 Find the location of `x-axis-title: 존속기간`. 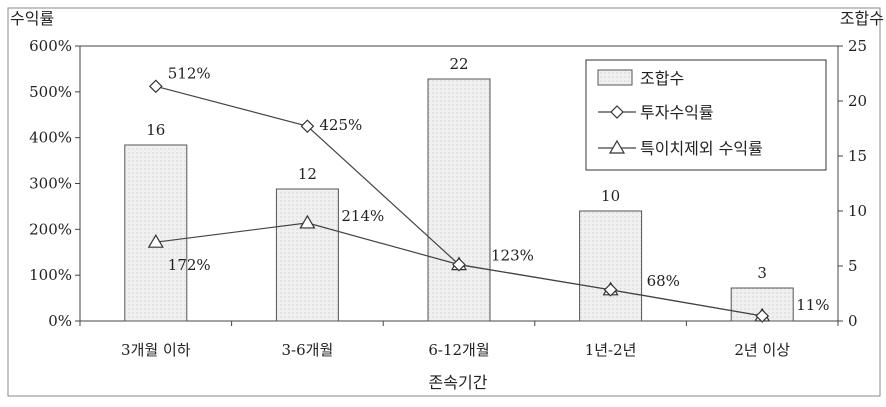

x-axis-title: 존속기간 is located at coordinates (458, 382).